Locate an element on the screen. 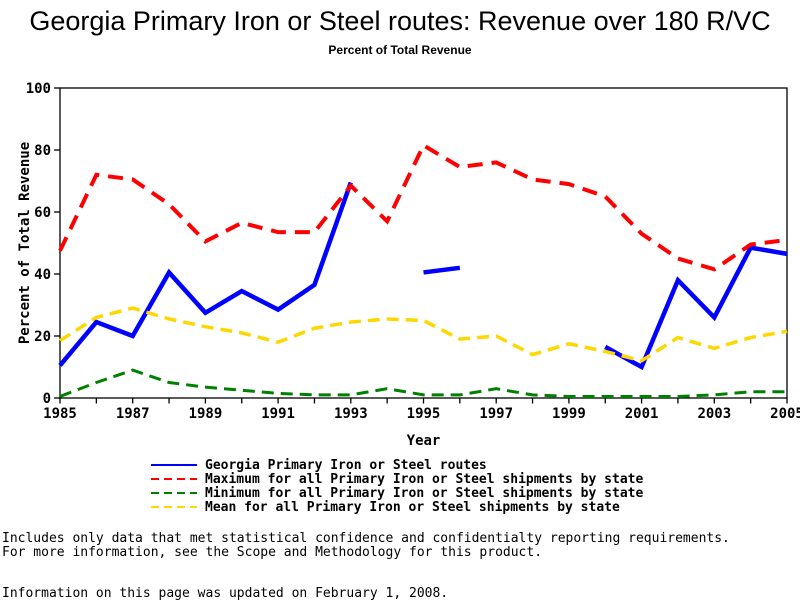  y-tick-label: 60 is located at coordinates (42, 213).